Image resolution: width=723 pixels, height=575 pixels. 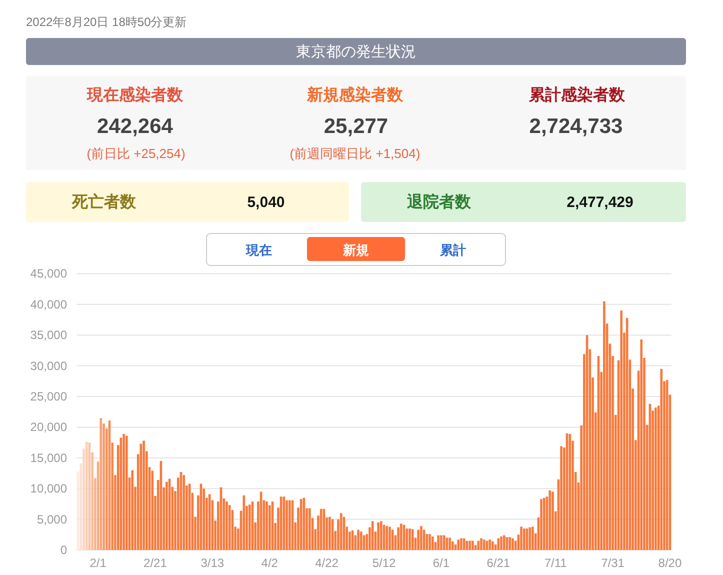 I want to click on text: 2,724,733, so click(x=576, y=126).